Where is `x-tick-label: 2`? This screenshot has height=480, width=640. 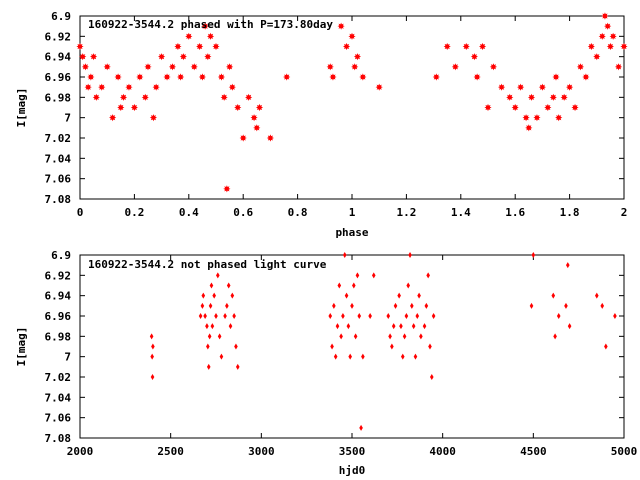
x-tick-label: 2 is located at coordinates (624, 212).